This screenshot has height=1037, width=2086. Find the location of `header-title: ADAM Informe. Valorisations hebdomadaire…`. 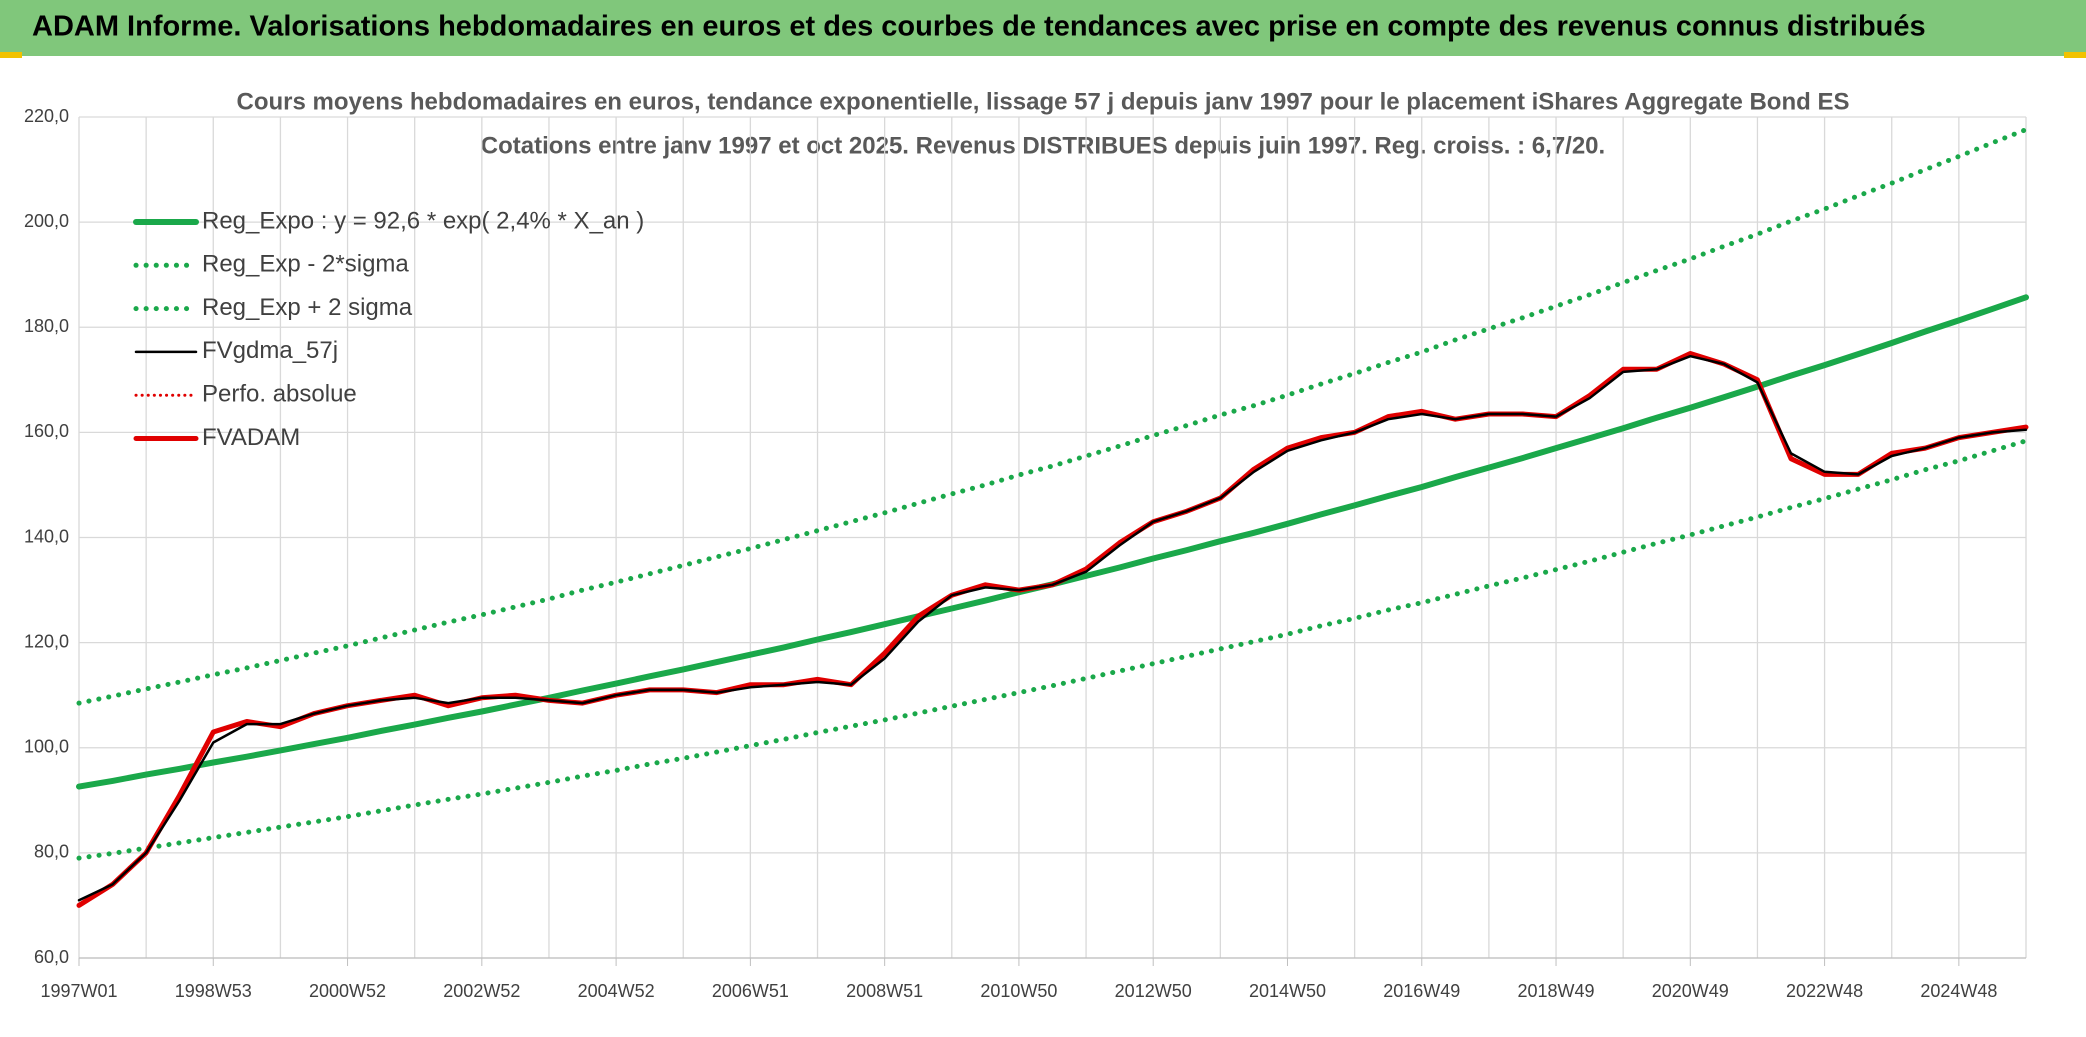

header-title: ADAM Informe. Valorisations hebdomadaire… is located at coordinates (979, 27).